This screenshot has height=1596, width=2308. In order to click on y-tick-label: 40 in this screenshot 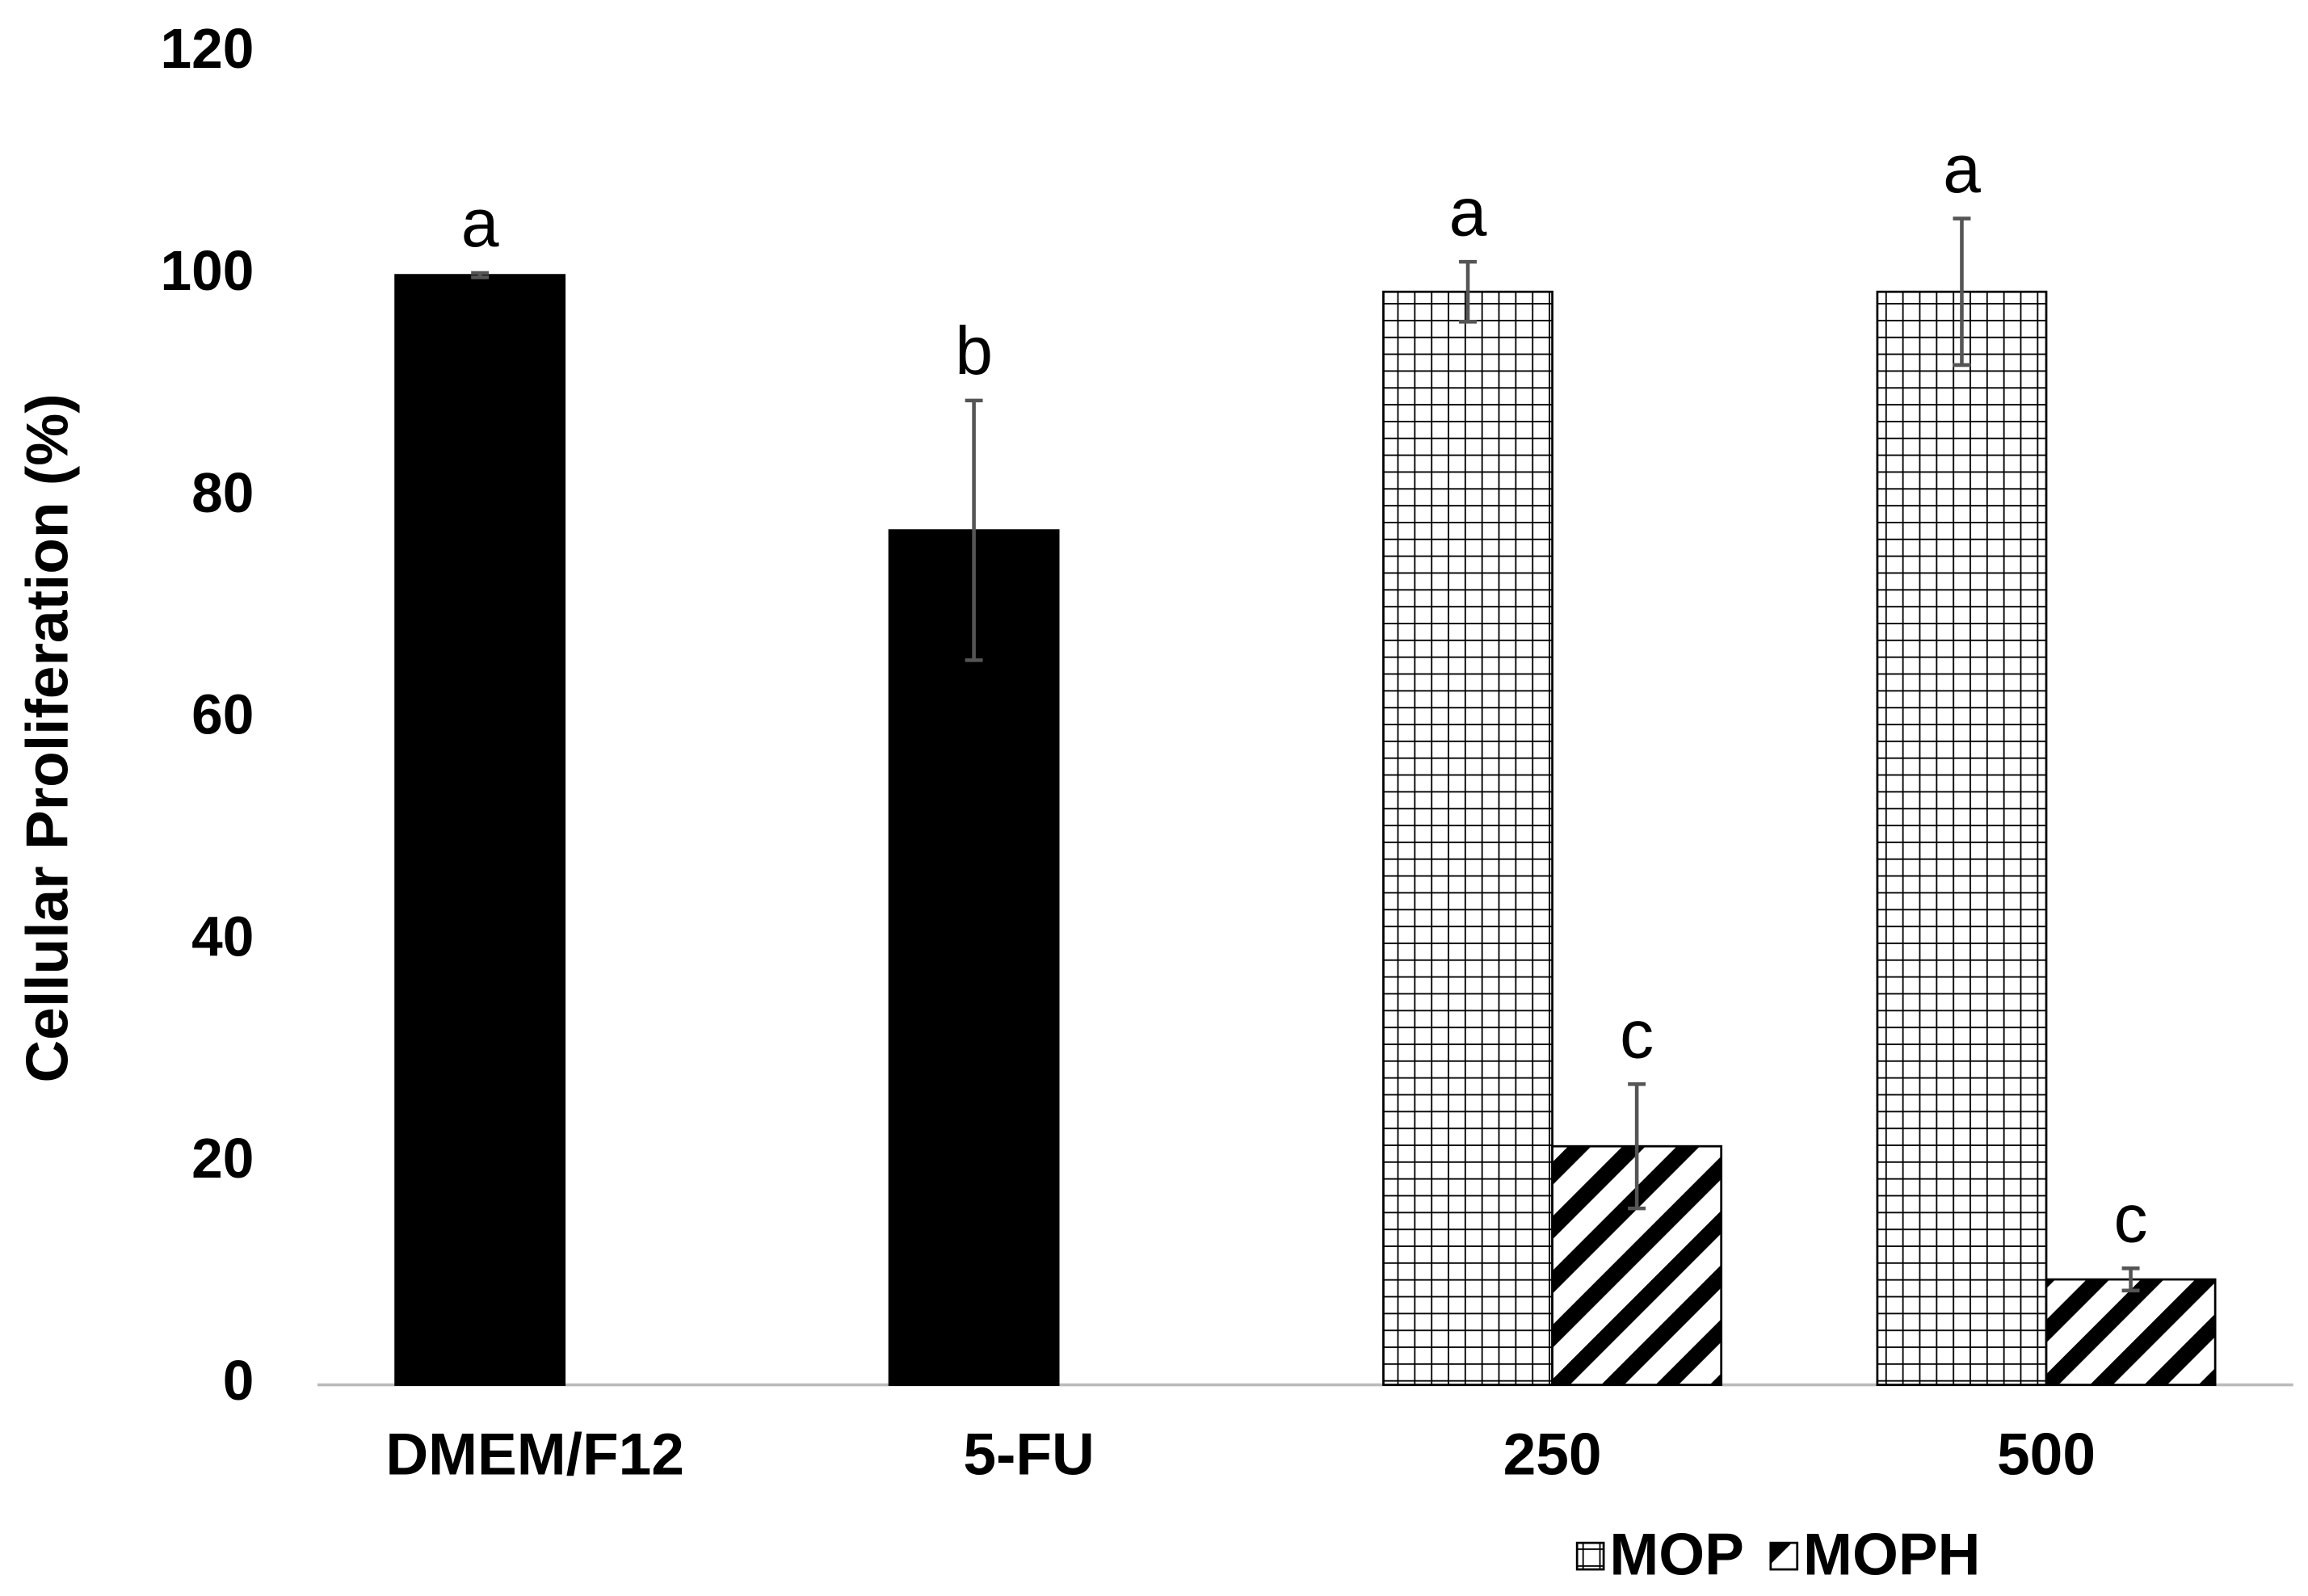, I will do `click(223, 937)`.